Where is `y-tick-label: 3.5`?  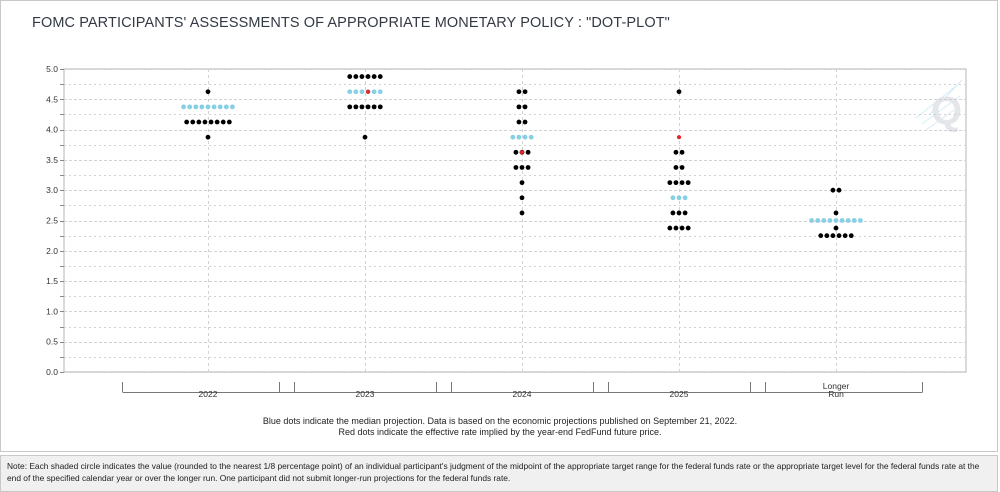
y-tick-label: 3.5 is located at coordinates (52, 160).